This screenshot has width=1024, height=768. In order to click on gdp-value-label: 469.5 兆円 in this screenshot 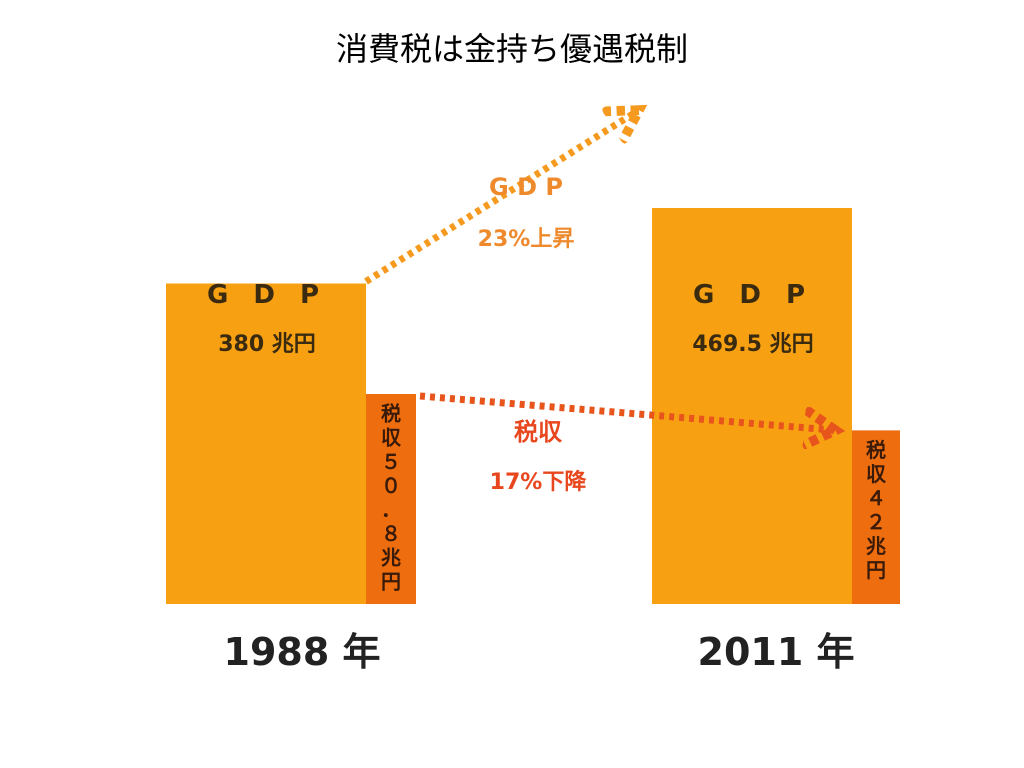, I will do `click(752, 344)`.